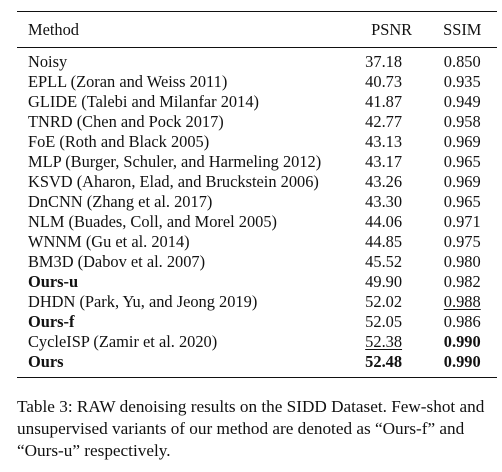  Describe the element at coordinates (126, 121) in the screenshot. I see `method-cell: TNRD (Chen and Pock 2017)` at that location.